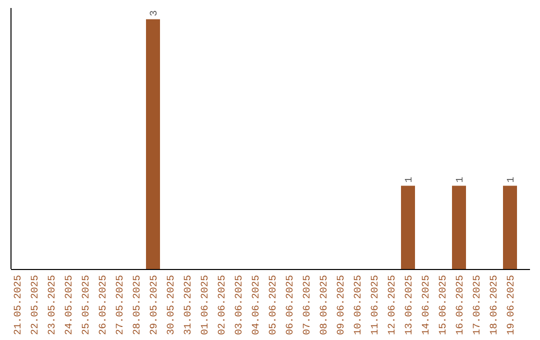  What do you see at coordinates (223, 305) in the screenshot?
I see `x-tick-label: 02.06.2025` at bounding box center [223, 305].